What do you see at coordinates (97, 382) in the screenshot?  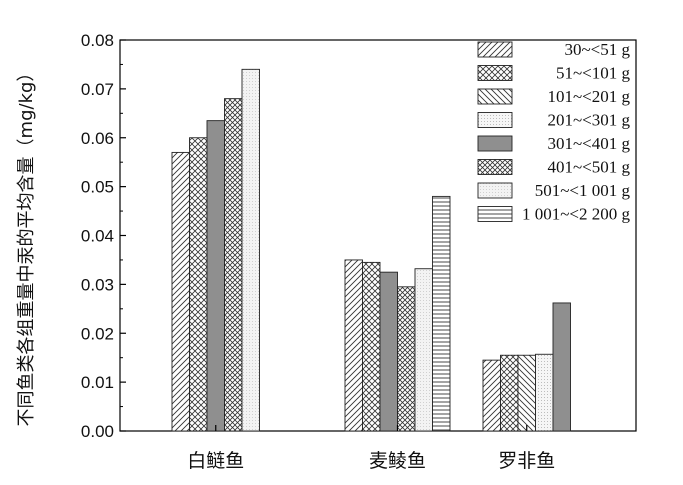 I see `y-tick-label: 0.01` at bounding box center [97, 382].